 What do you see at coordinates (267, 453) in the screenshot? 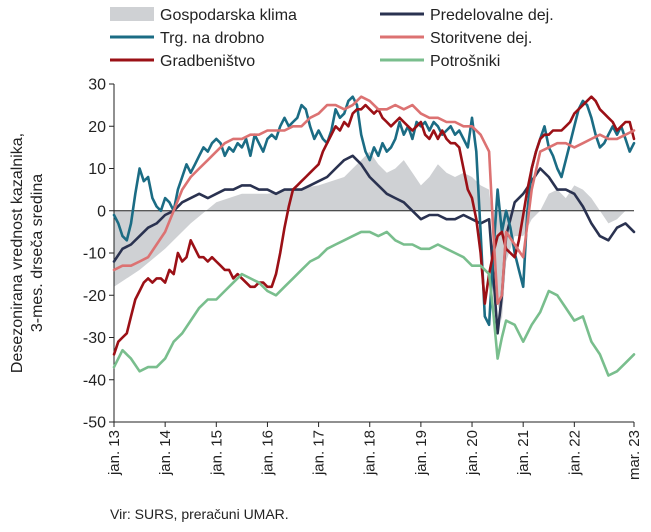
I see `x-tick-label: jan. 16` at bounding box center [267, 453].